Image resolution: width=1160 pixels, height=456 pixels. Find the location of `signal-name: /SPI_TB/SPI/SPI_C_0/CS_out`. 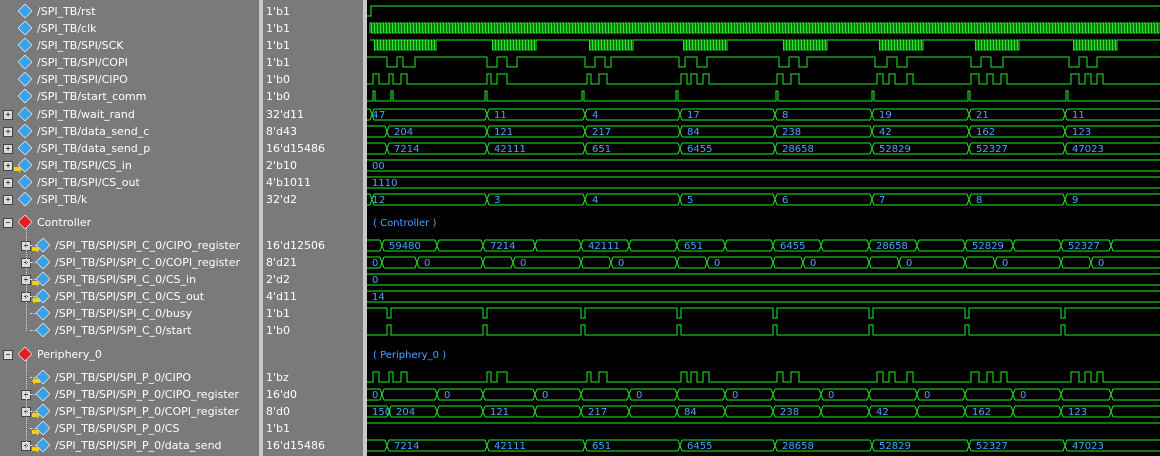

signal-name: /SPI_TB/SPI/SPI_C_0/CS_out is located at coordinates (130, 296).